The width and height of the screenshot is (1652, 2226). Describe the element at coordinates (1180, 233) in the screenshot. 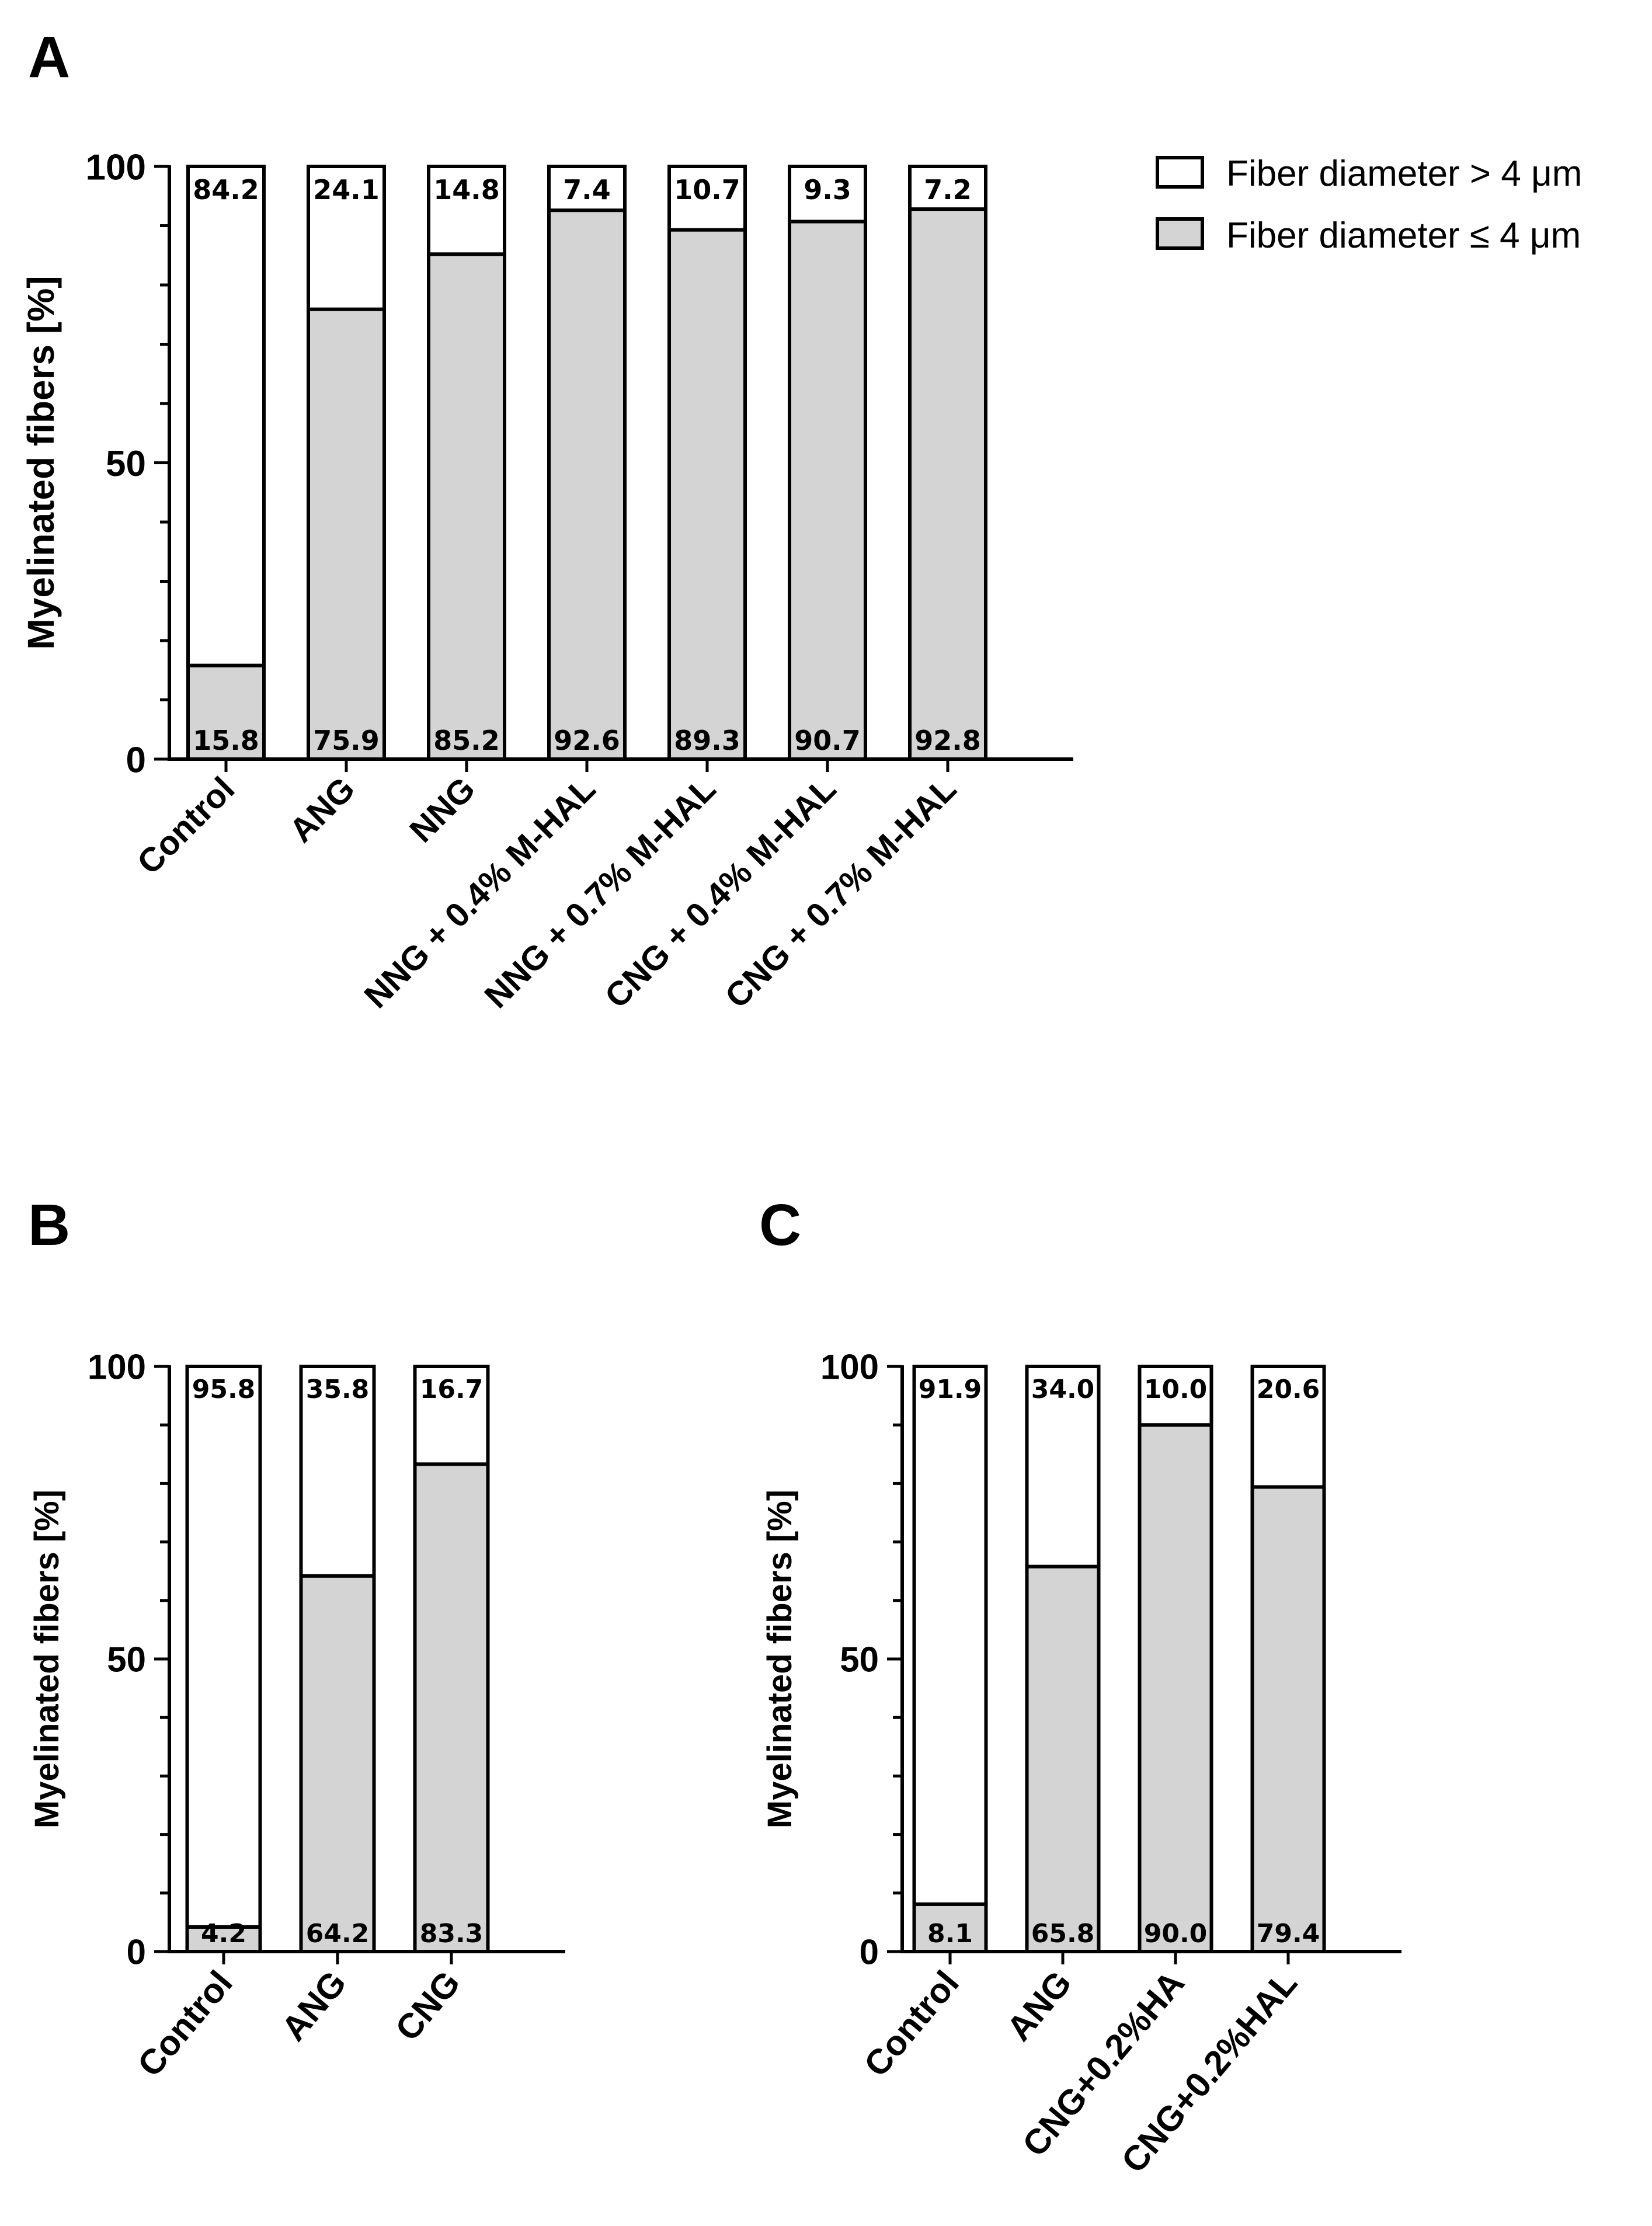

I see `legend-swatch-small` at that location.